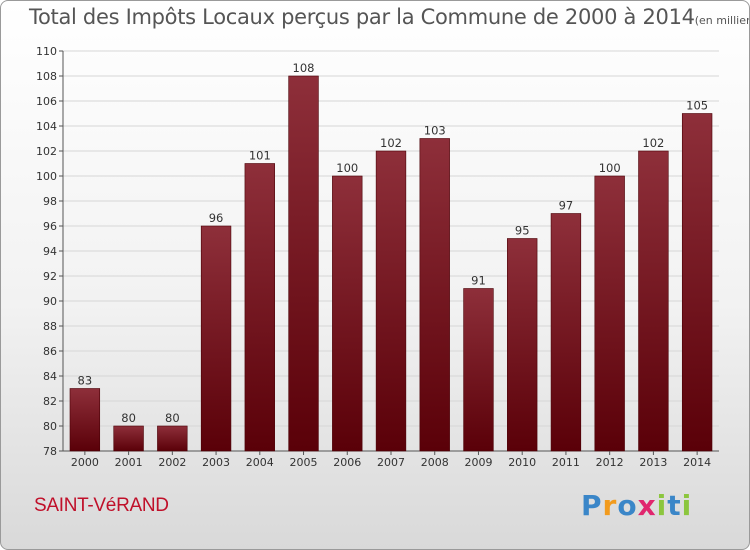 The height and width of the screenshot is (550, 750). What do you see at coordinates (435, 462) in the screenshot?
I see `x-tick-label-2008: 2008` at bounding box center [435, 462].